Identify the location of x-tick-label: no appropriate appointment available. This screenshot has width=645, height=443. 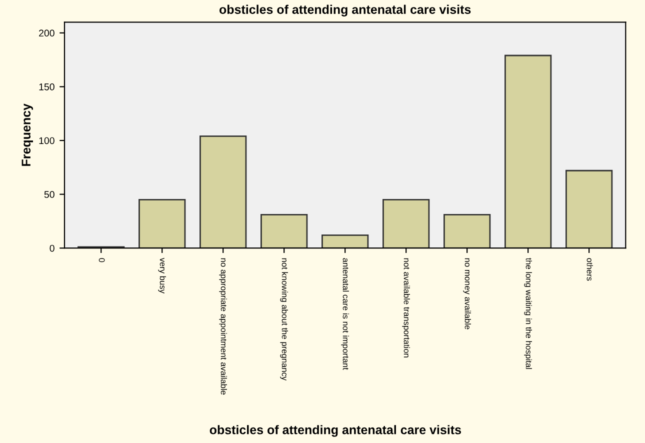
(223, 326).